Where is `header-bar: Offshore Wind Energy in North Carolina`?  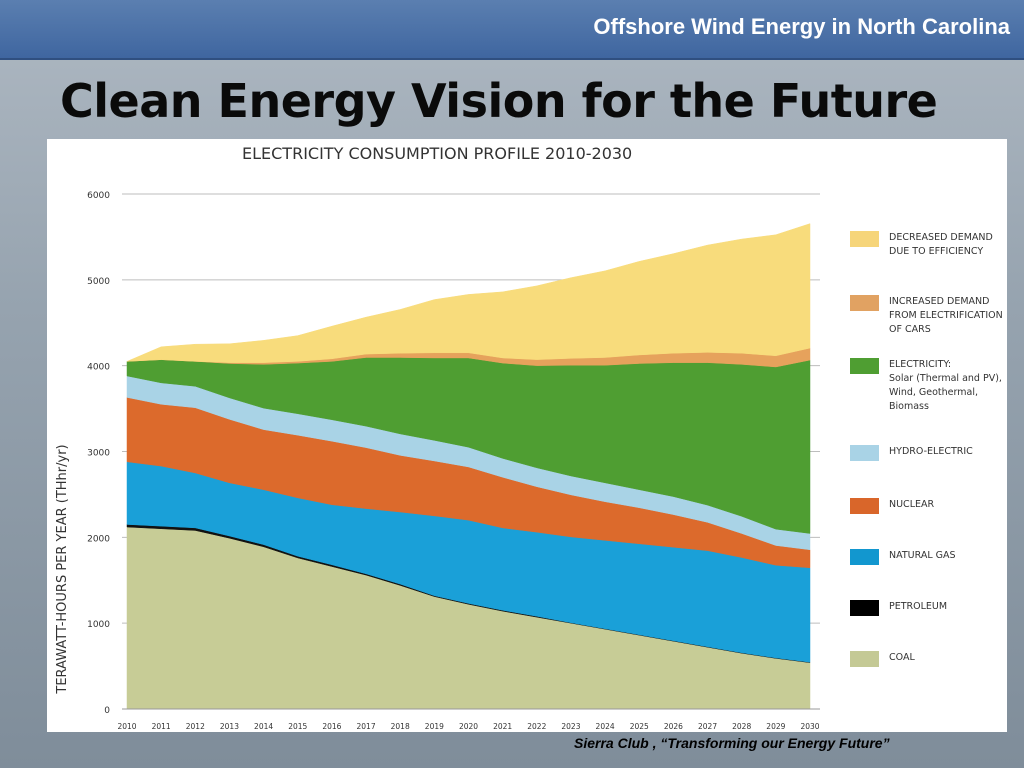
header-bar: Offshore Wind Energy in North Carolina is located at coordinates (512, 30).